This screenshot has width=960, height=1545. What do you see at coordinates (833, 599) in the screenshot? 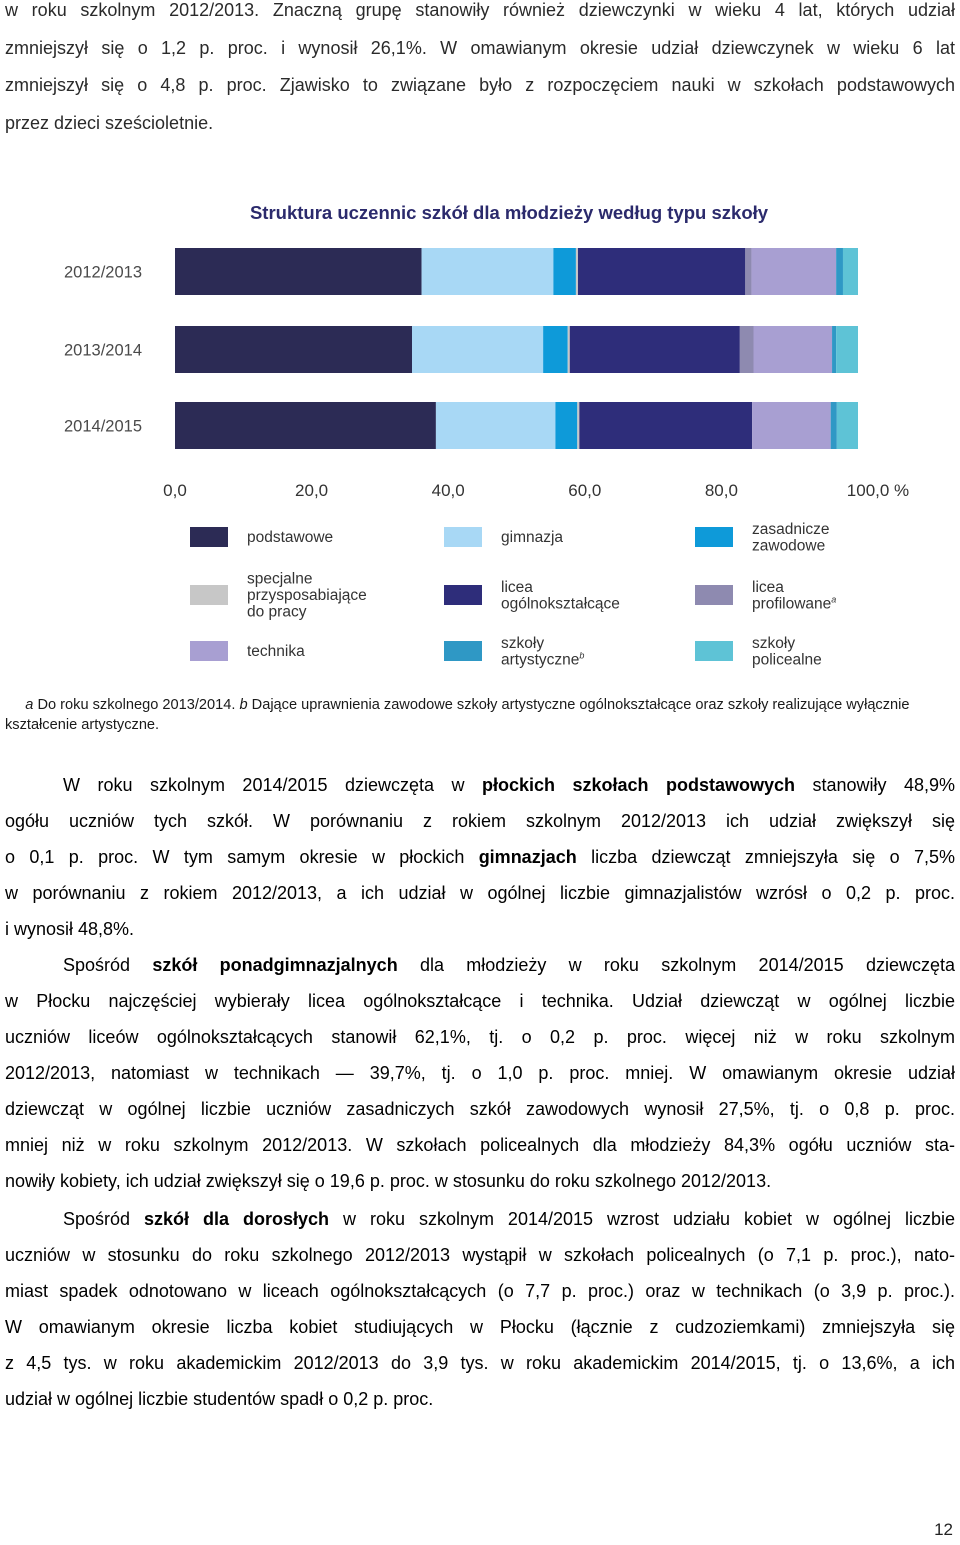
I see `legend-footnote-marker: a` at bounding box center [833, 599].